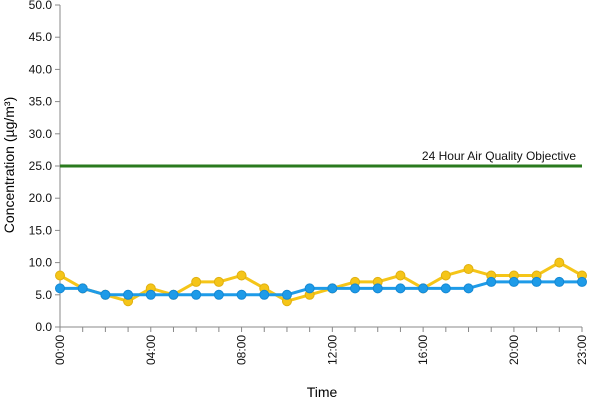 Image resolution: width=600 pixels, height=400 pixels. Describe the element at coordinates (332, 350) in the screenshot. I see `x-tick-label: 12:00` at that location.